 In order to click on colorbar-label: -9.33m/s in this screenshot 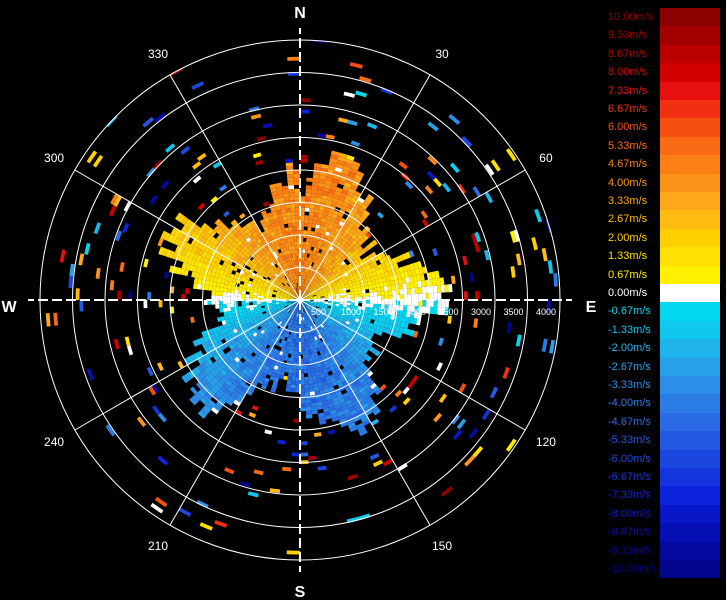, I will do `click(629, 550)`.